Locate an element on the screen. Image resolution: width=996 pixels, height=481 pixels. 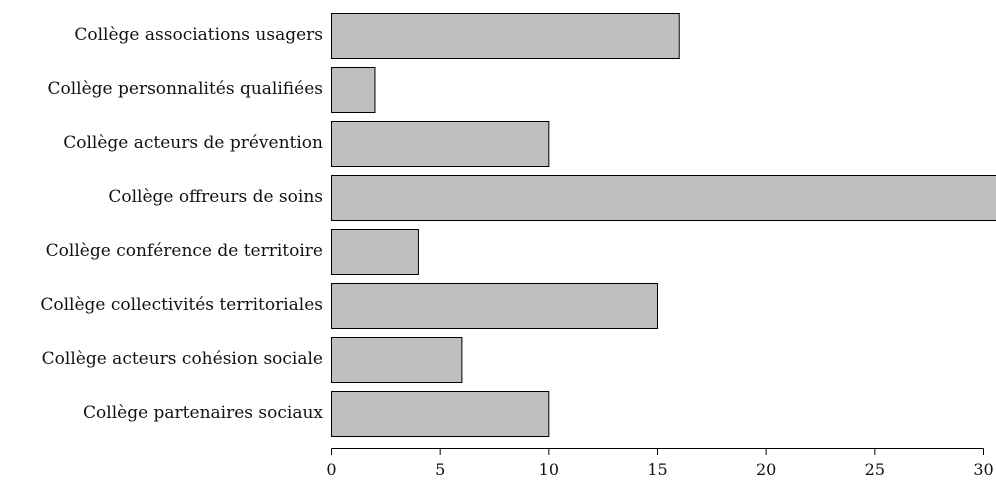
category-label-2: Collège personnalités qualifiées is located at coordinates (185, 89).